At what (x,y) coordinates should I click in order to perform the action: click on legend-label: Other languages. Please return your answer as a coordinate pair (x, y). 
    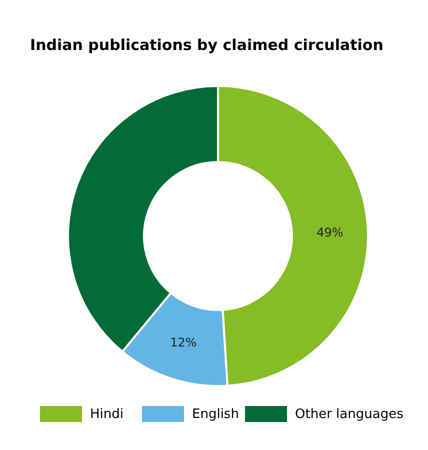
    Looking at the image, I should click on (349, 414).